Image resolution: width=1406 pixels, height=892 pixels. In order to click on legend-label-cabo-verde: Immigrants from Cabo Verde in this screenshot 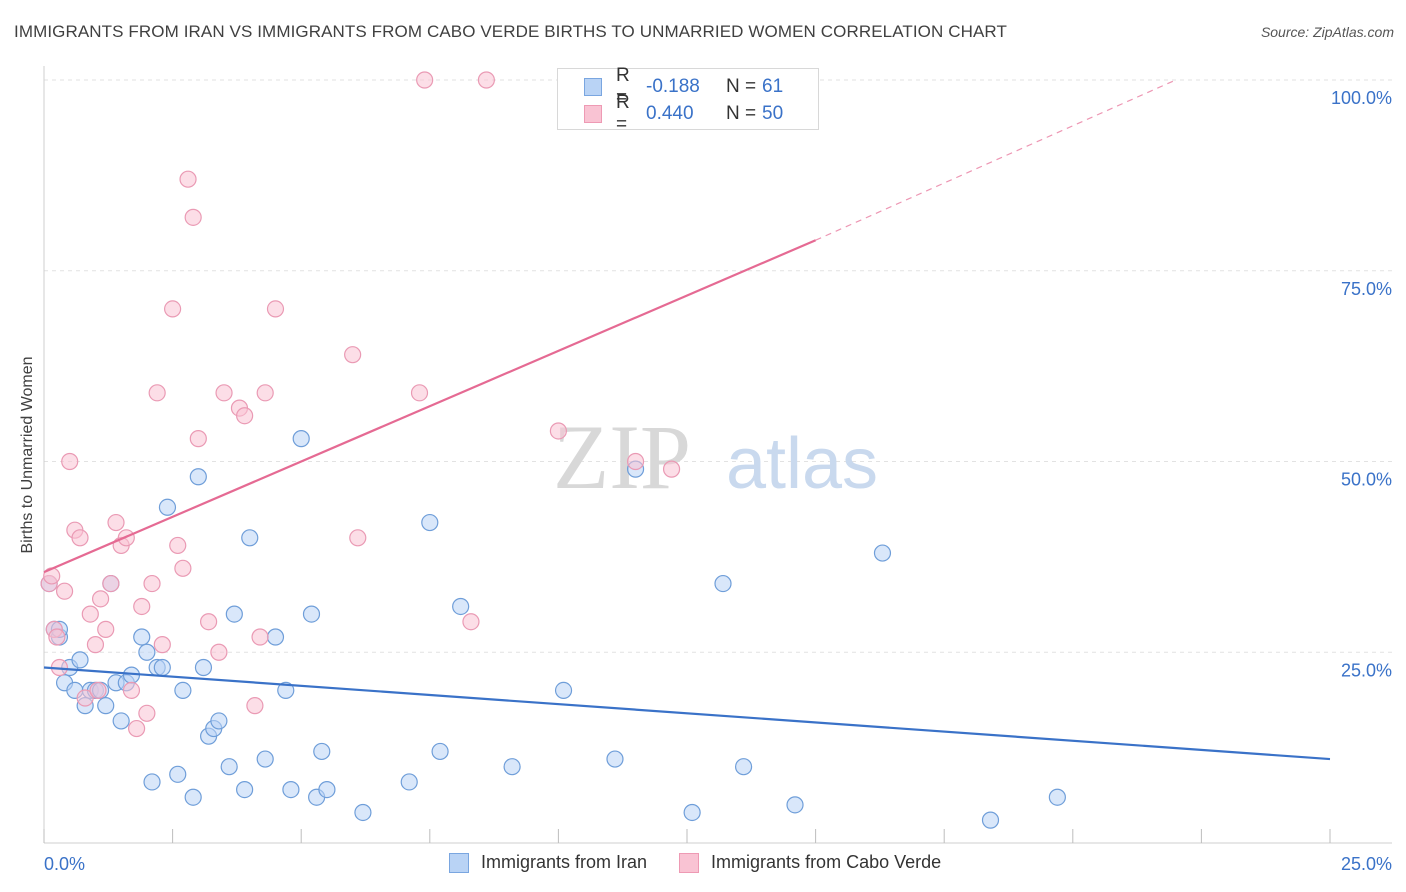, I will do `click(826, 862)`.